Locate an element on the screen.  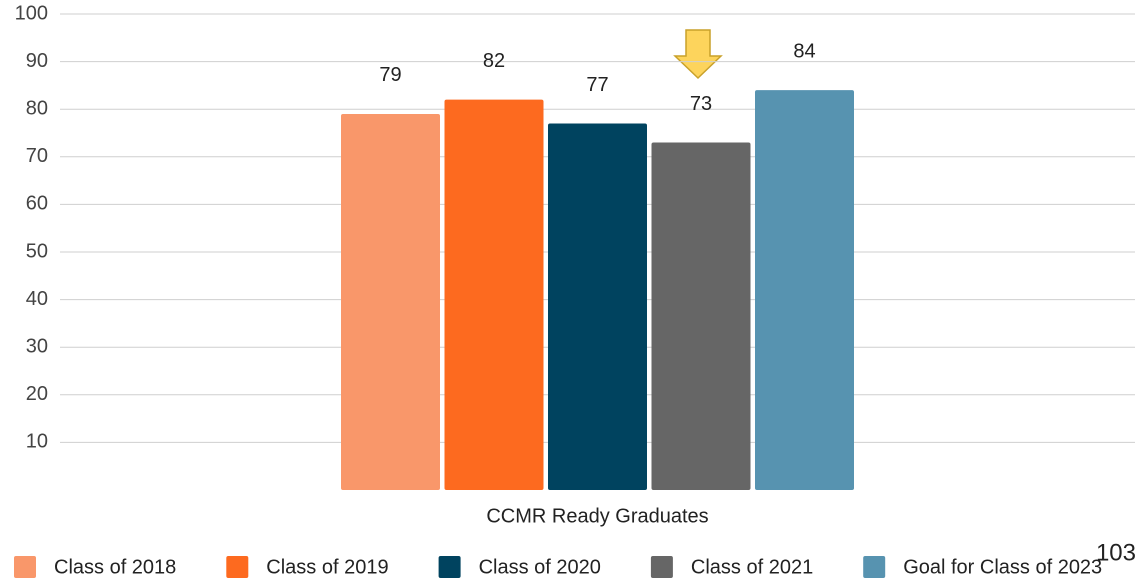
y-tick-label: 100 is located at coordinates (31, 13).